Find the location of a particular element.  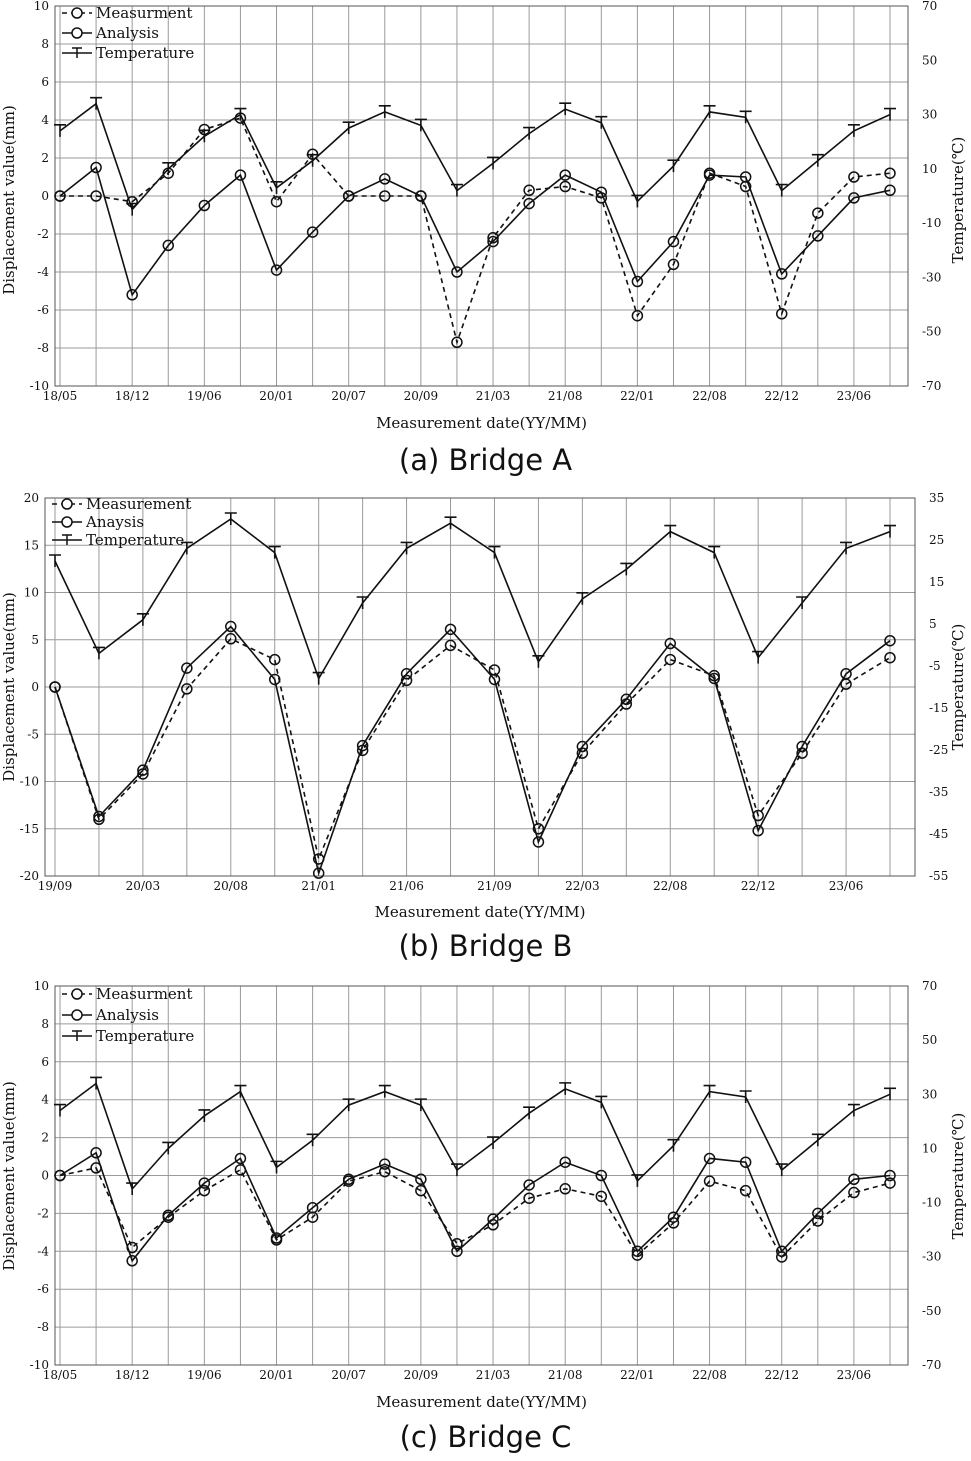

y-tick-label: 2 is located at coordinates (45, 158).